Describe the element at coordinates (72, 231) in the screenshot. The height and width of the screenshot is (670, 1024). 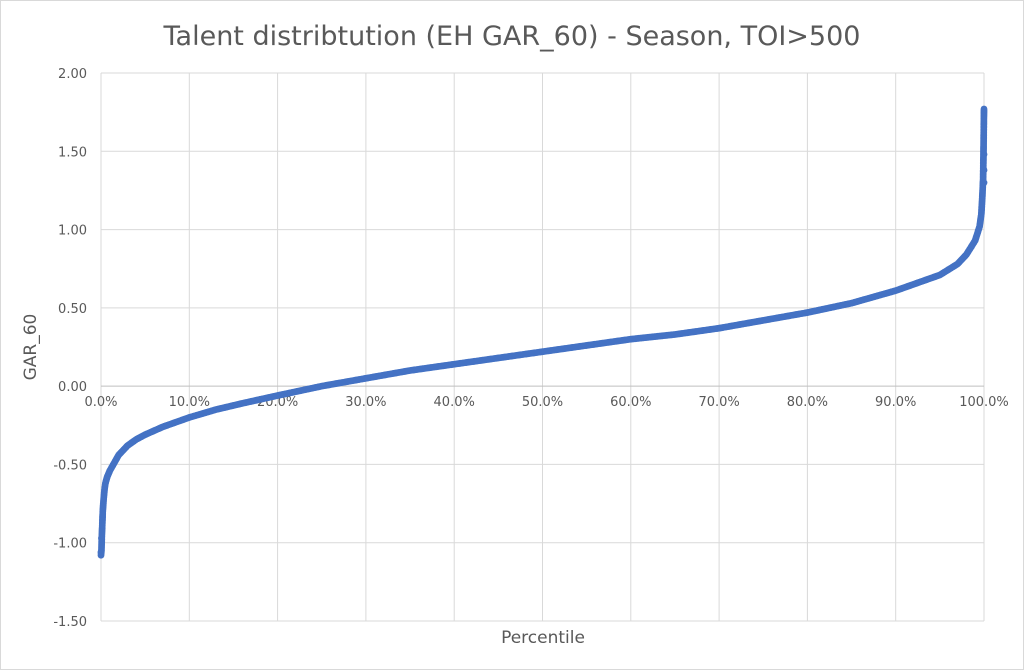
I see `y-tick-label: 1.00` at that location.